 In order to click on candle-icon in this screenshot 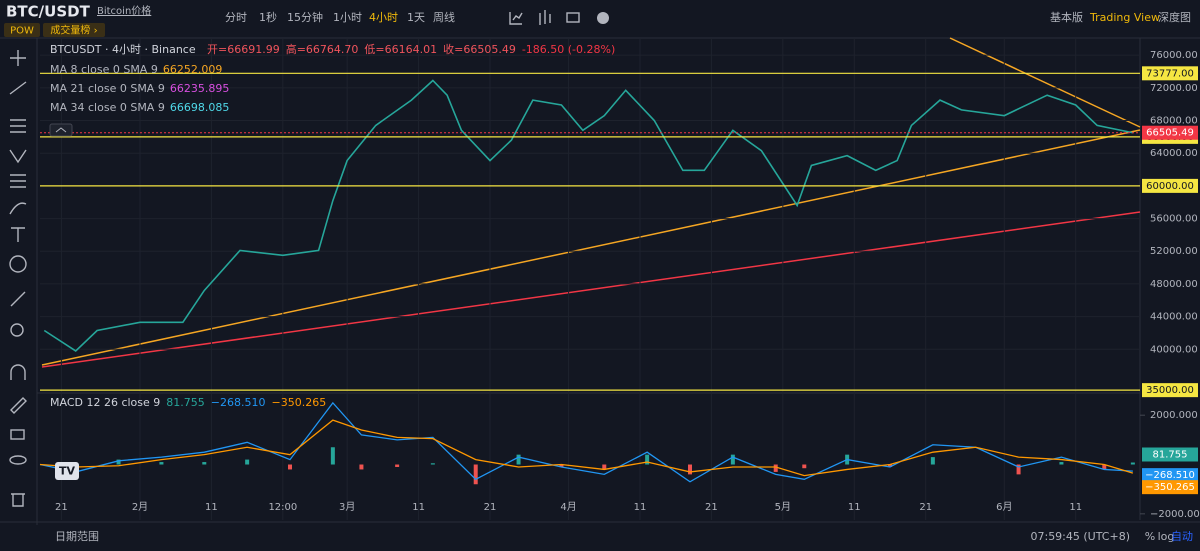, I will do `click(545, 17)`.